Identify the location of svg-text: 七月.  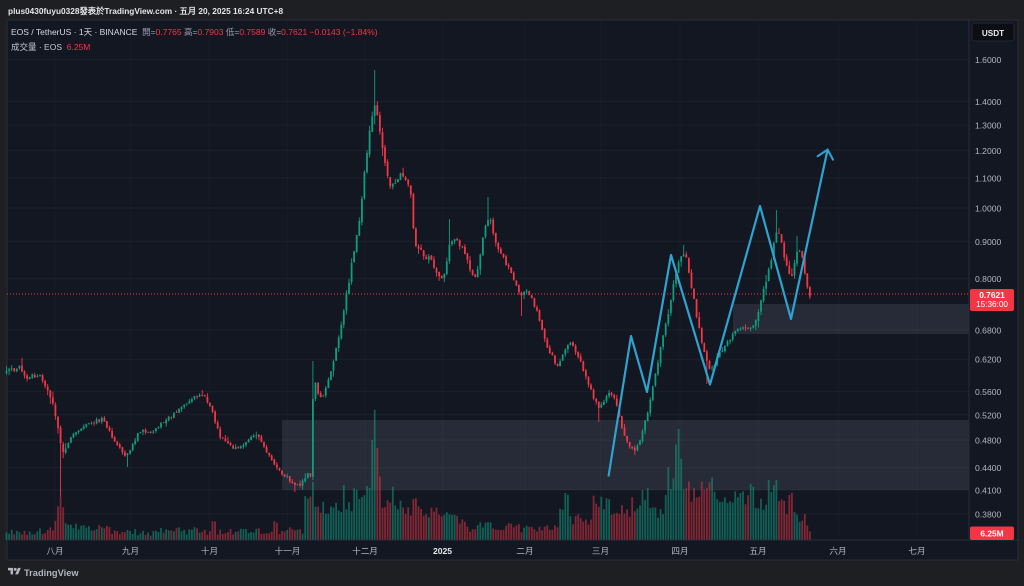
(916, 551).